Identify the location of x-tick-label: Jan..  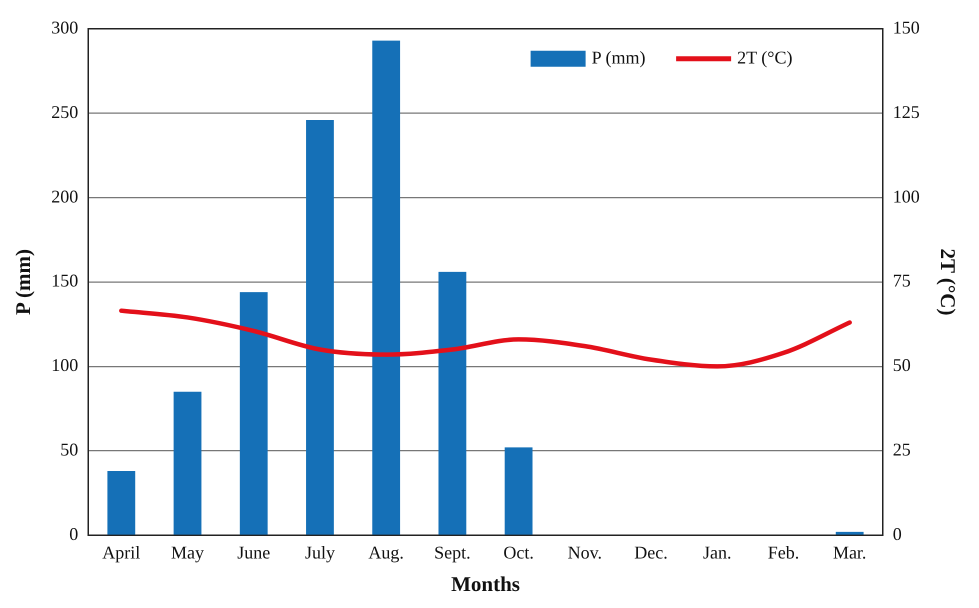
(717, 552).